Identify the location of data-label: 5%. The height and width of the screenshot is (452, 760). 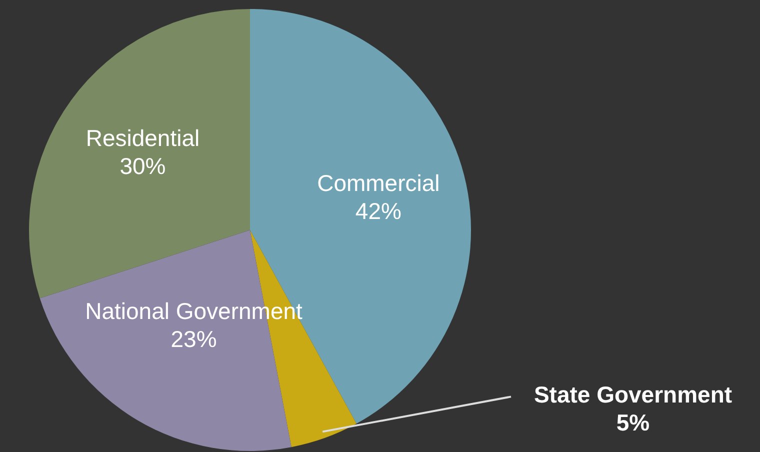
(633, 423).